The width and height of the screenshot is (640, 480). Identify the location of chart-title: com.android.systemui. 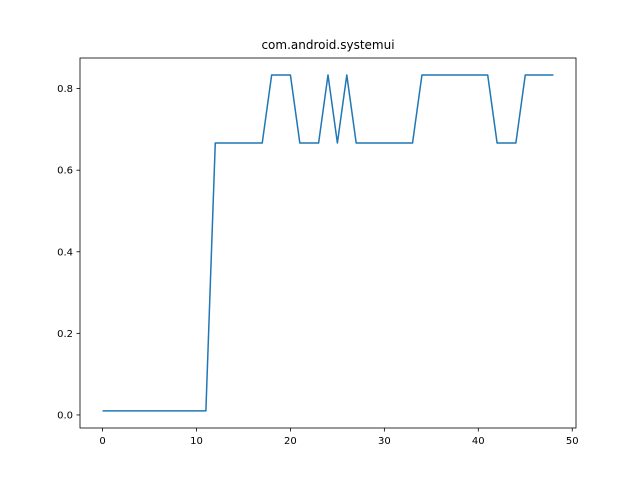
(327, 45).